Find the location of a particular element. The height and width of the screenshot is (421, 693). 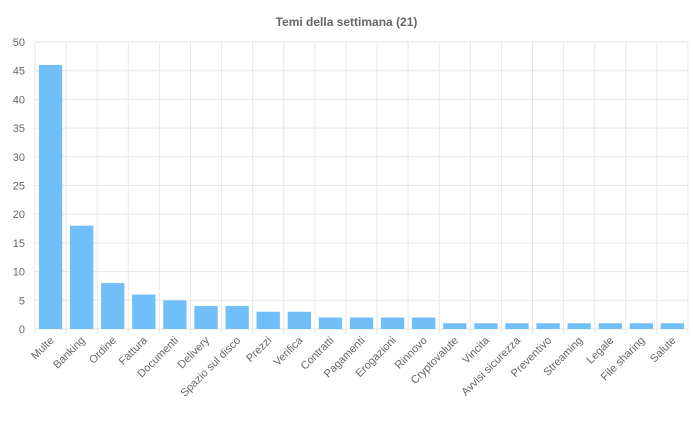

y-tick-label: 25 is located at coordinates (19, 187).